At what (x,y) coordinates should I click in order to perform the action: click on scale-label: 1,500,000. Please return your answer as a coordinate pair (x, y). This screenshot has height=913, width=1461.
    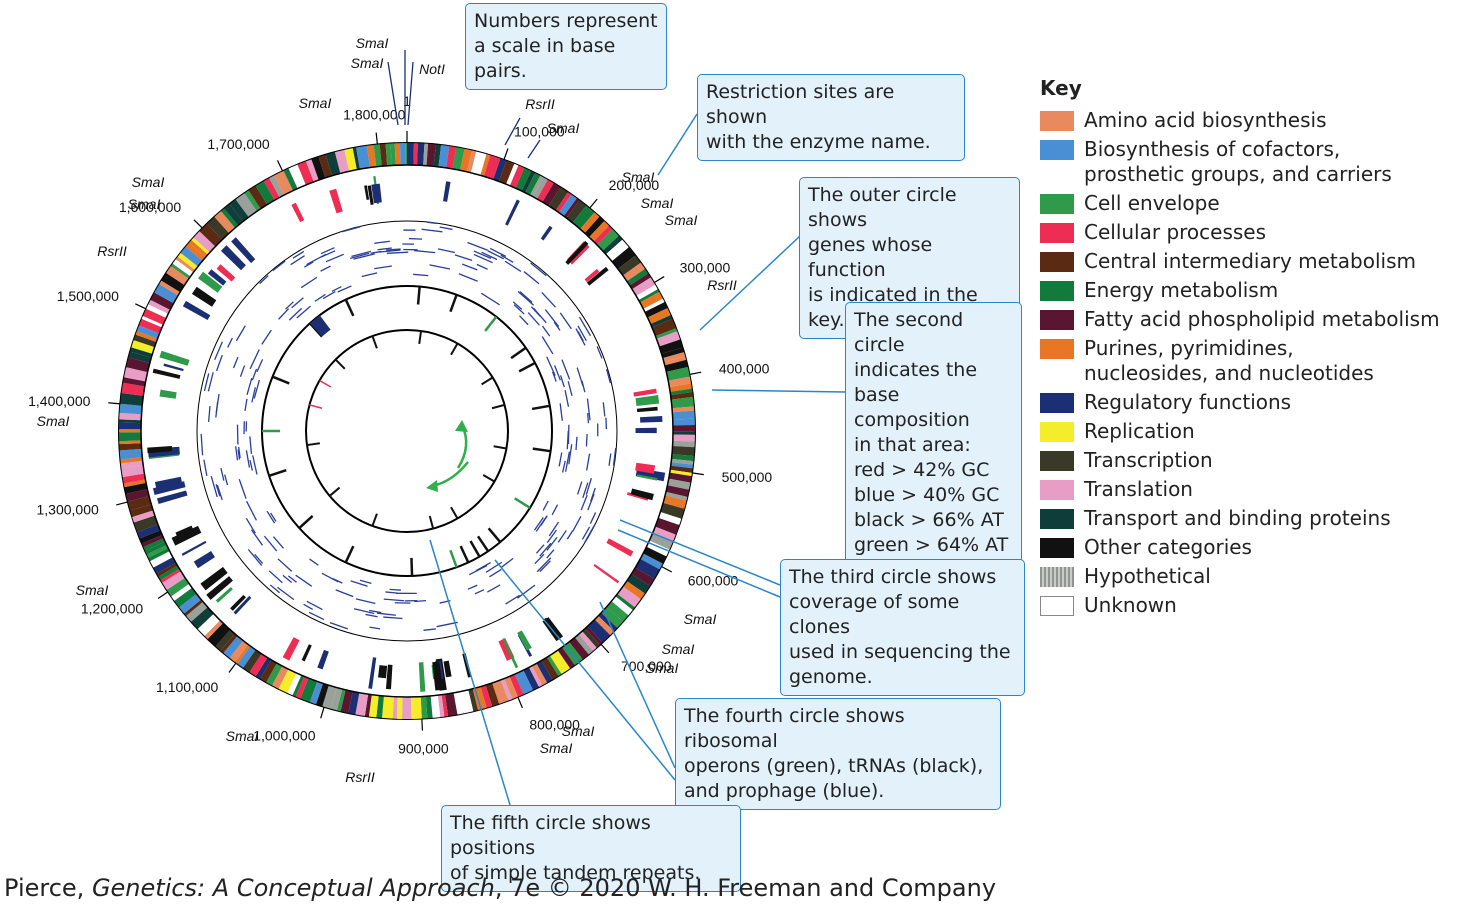
    Looking at the image, I should click on (88, 296).